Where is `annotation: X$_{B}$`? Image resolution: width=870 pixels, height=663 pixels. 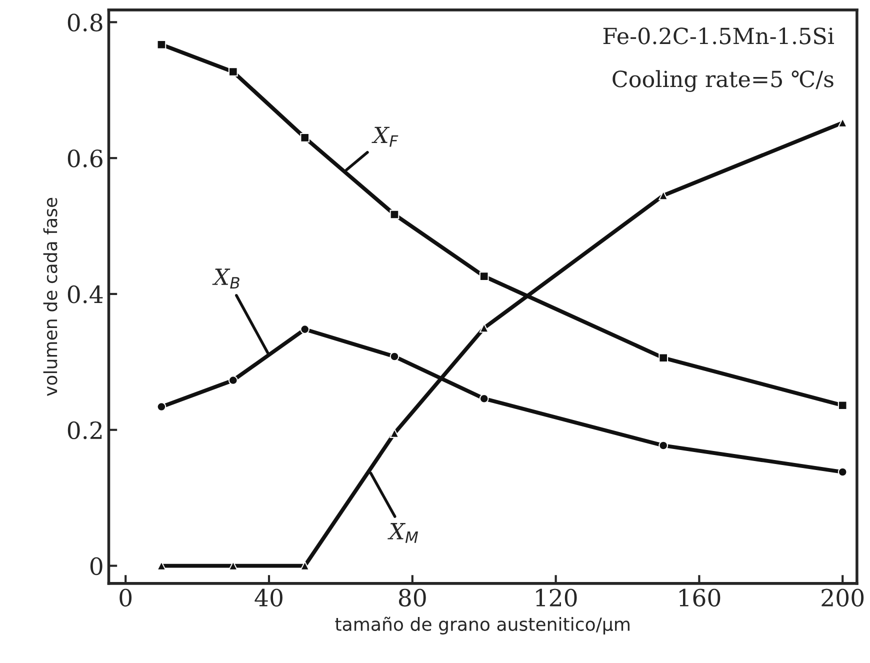
annotation: X$_{B}$ is located at coordinates (226, 278).